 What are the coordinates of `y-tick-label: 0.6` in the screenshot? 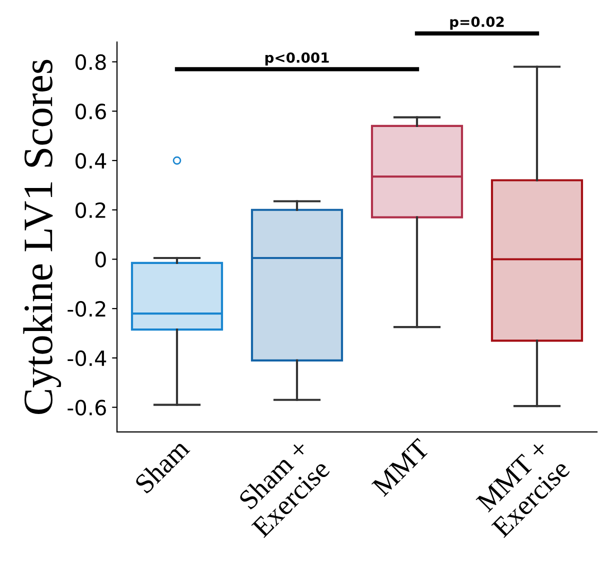 It's located at (91, 112).